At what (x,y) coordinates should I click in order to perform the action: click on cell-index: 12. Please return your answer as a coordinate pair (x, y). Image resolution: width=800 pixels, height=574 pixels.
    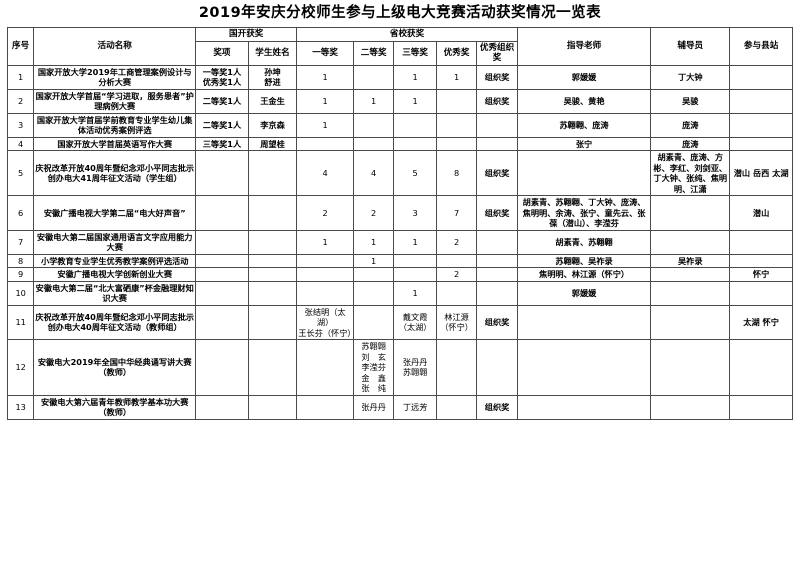
    Looking at the image, I should click on (20, 367).